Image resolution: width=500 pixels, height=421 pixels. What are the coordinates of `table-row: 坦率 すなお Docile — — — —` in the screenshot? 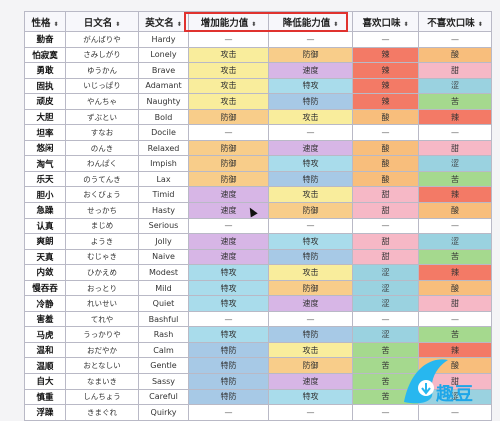 It's located at (258, 132).